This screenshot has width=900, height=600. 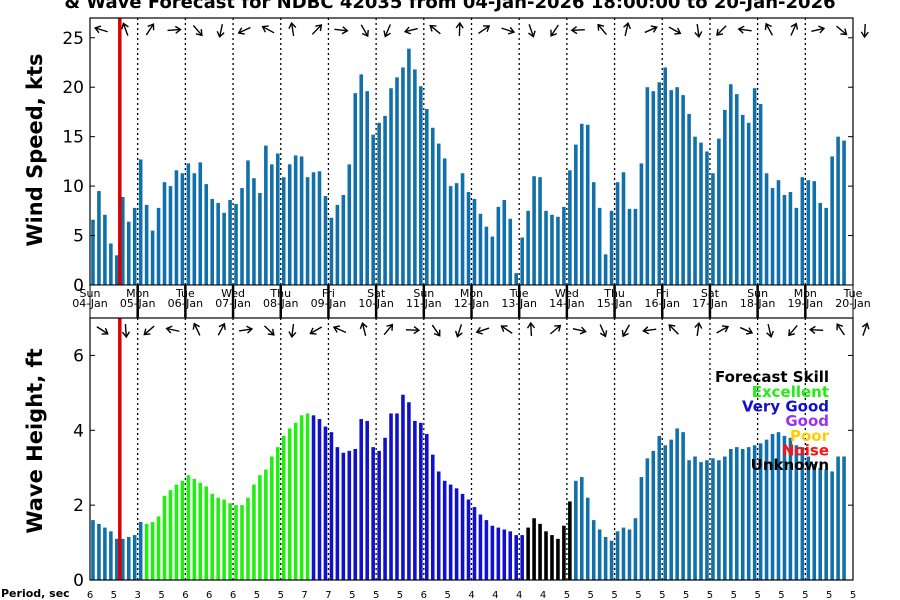 I want to click on date-label: 05-Jan, so click(x=138, y=303).